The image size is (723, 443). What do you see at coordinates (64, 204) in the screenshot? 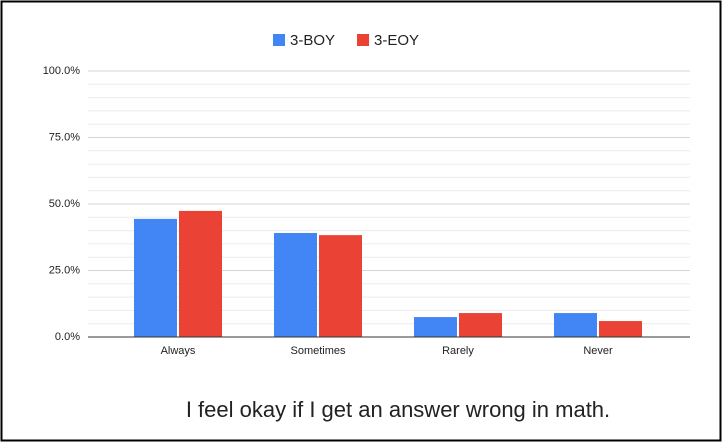
I see `y-tick-label: 50.0%` at bounding box center [64, 204].